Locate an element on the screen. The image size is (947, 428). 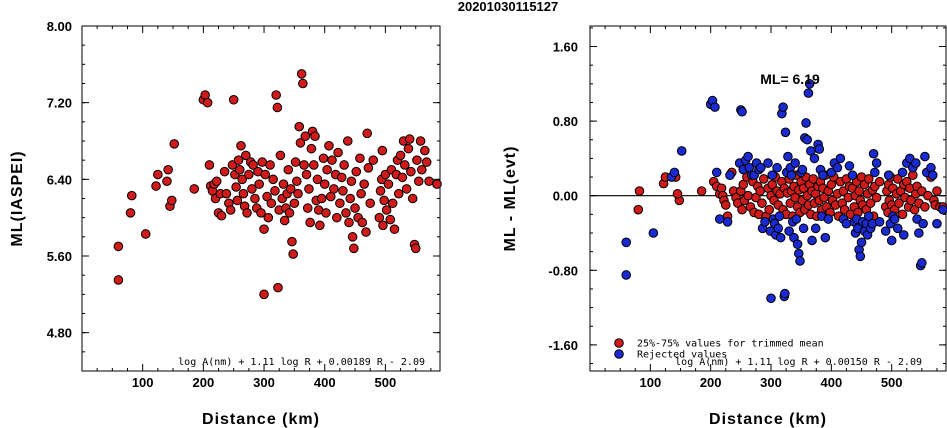
y-tick-label: 6.40 is located at coordinates (59, 179).